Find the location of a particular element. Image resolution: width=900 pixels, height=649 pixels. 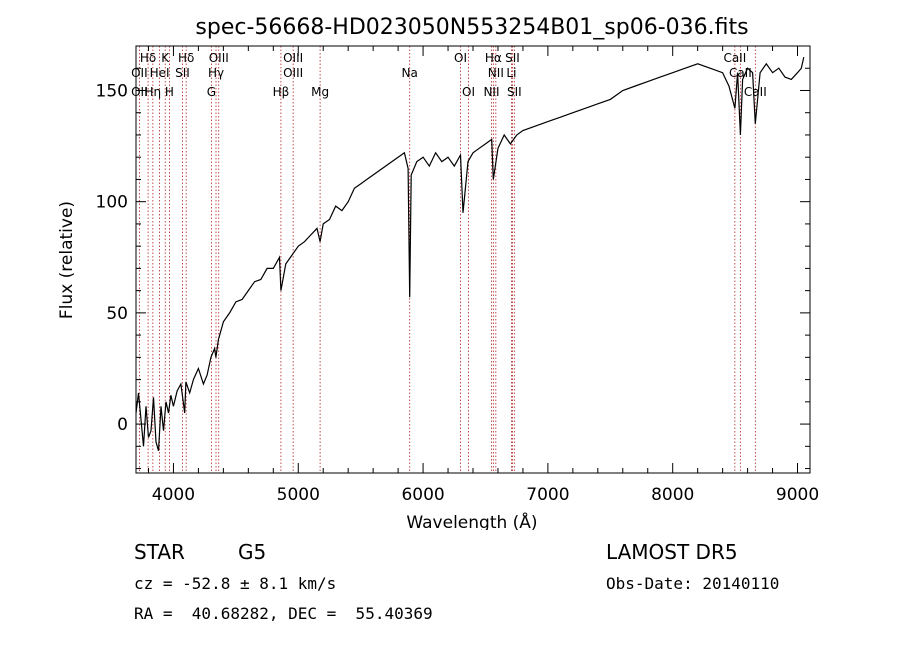

x-tick-label: 6000 is located at coordinates (422, 495).